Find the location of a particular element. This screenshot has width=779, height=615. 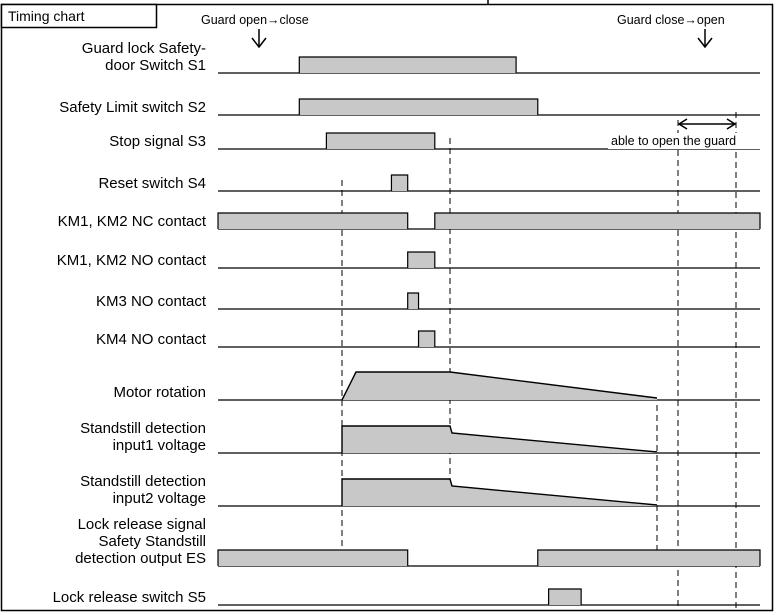

signal-label: Lock release switch S5 is located at coordinates (129, 597).